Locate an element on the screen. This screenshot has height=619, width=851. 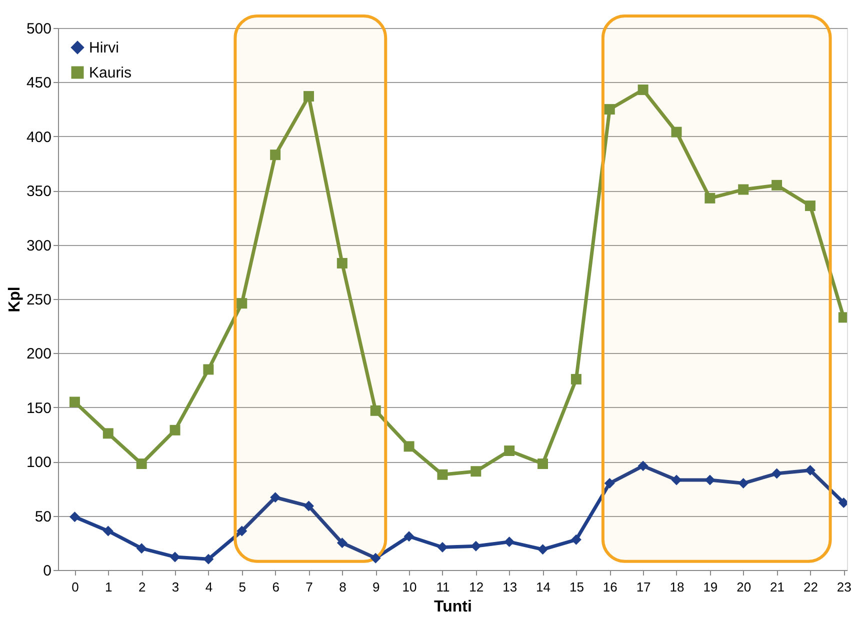
x-tick-label: 0 is located at coordinates (75, 587).